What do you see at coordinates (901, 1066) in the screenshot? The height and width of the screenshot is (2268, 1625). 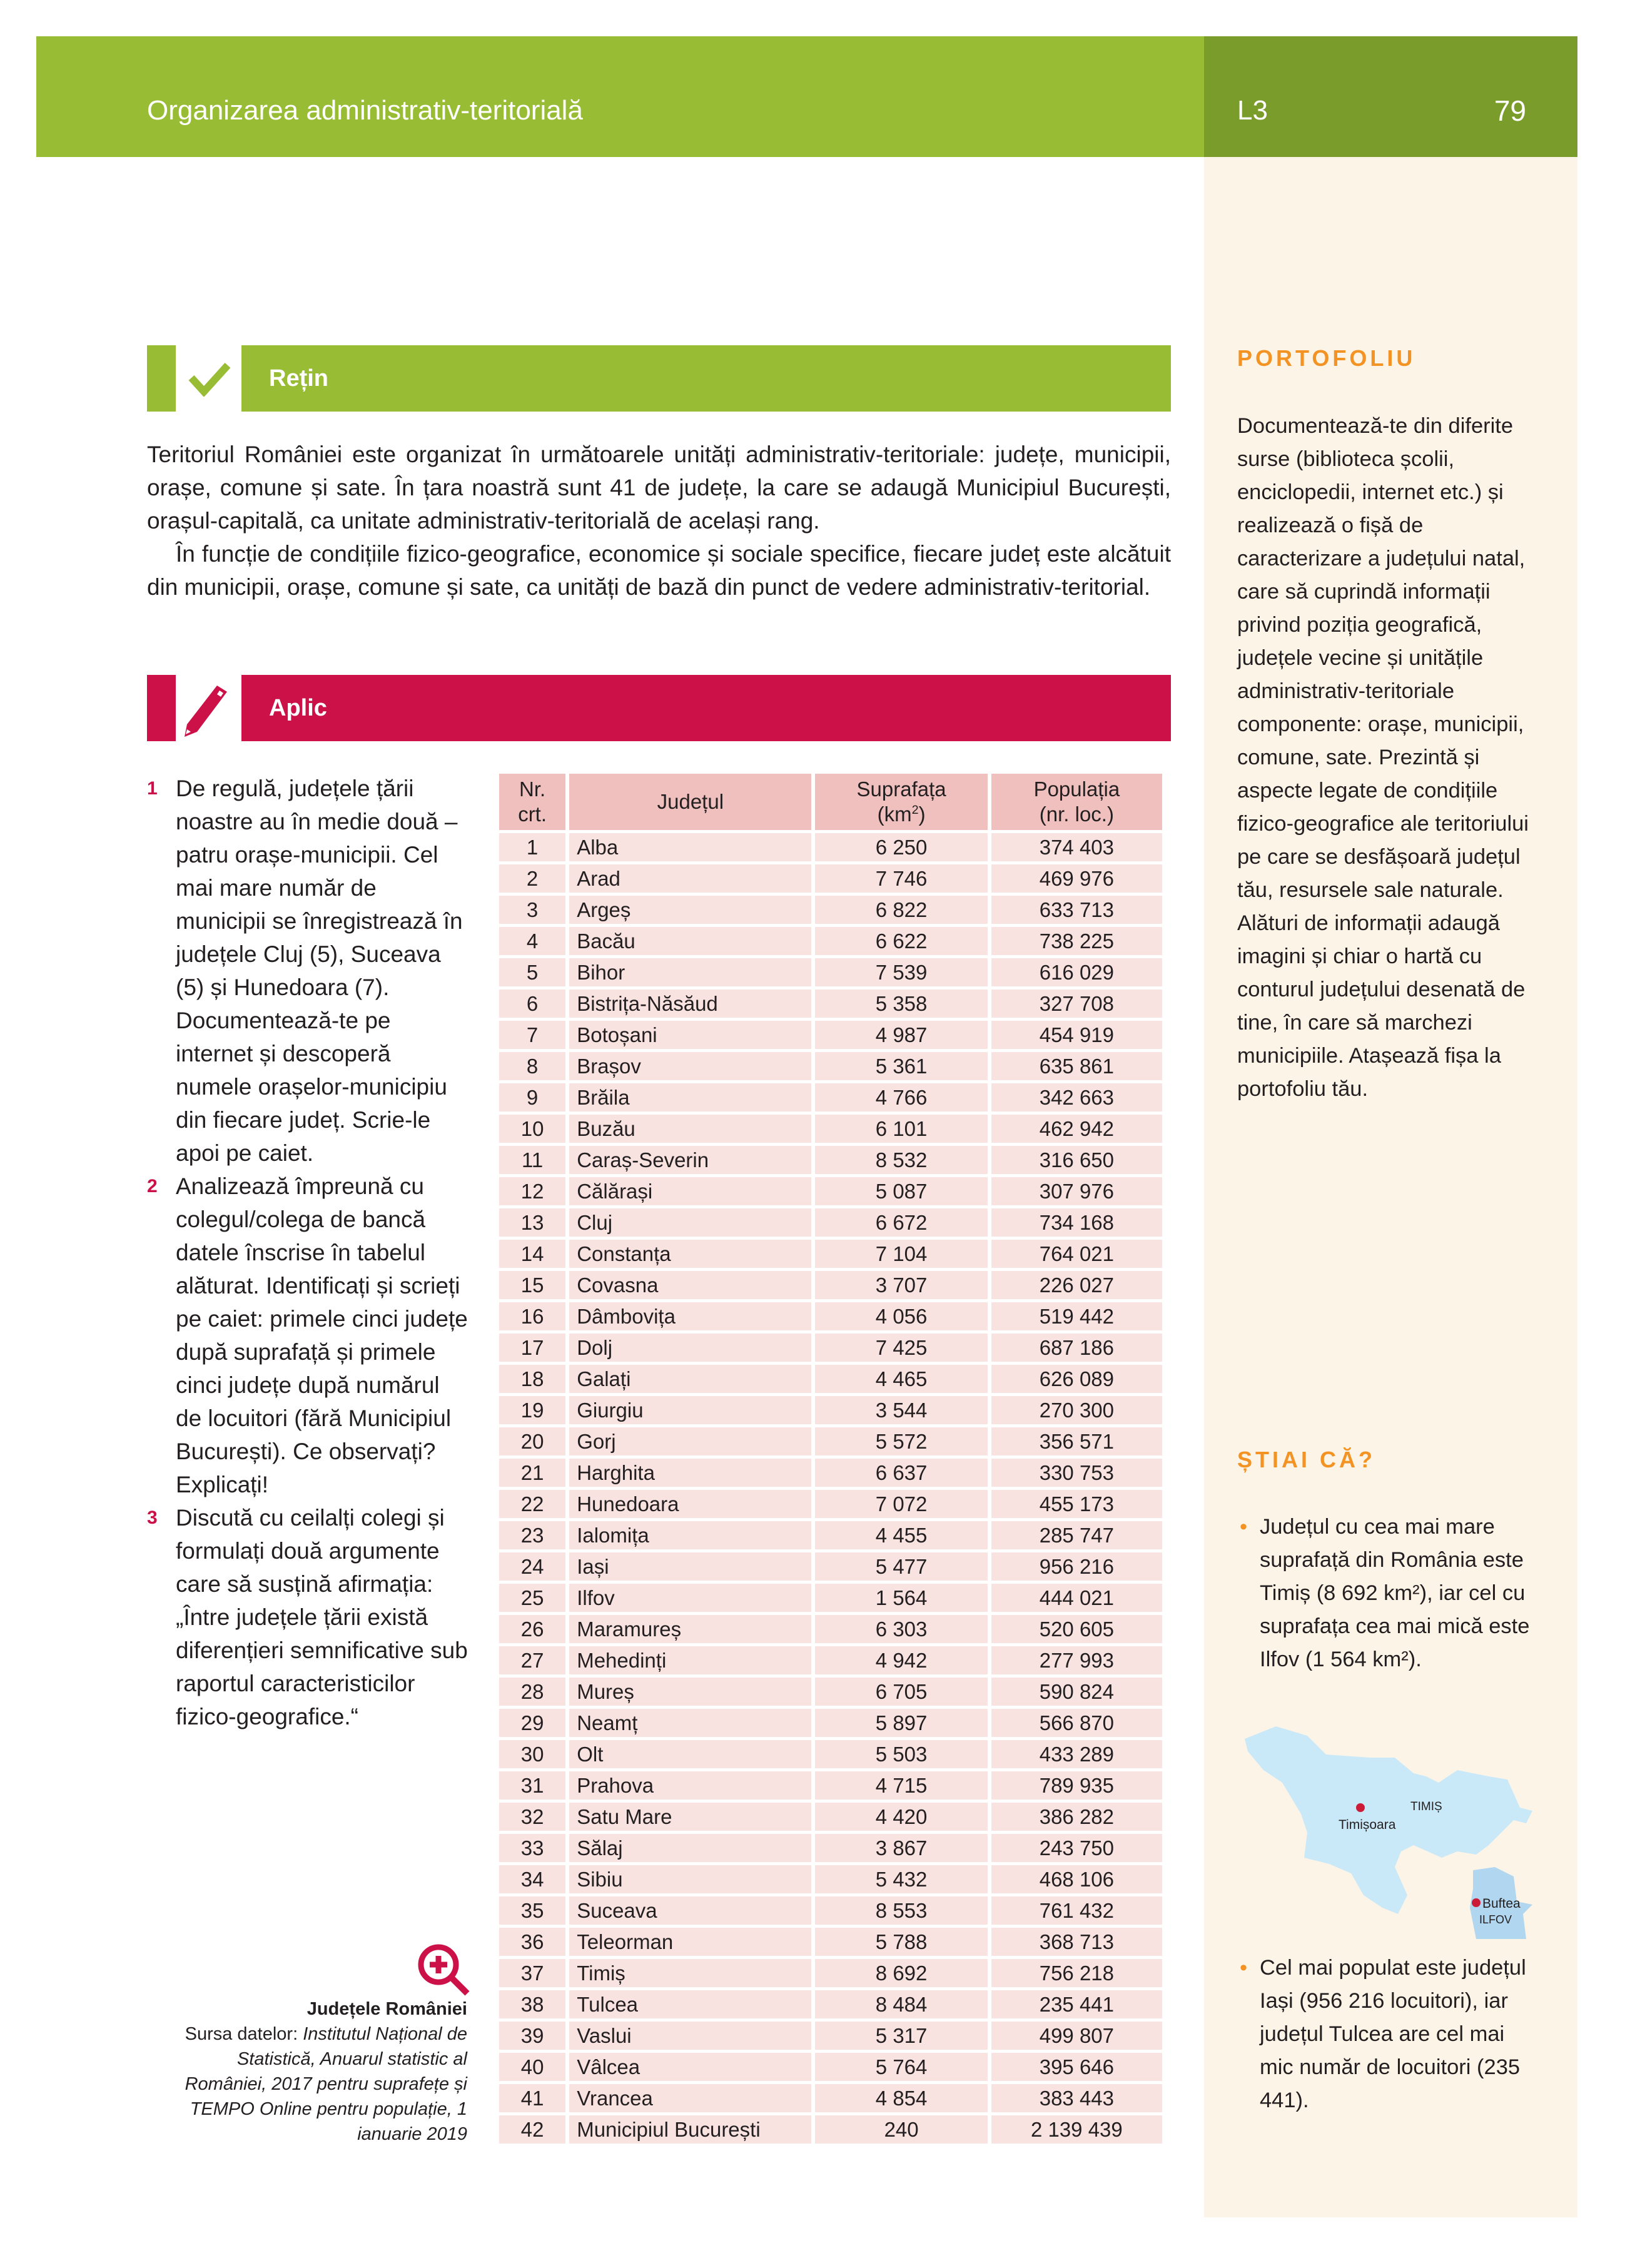 I see `cell-suprafata: 5 361` at bounding box center [901, 1066].